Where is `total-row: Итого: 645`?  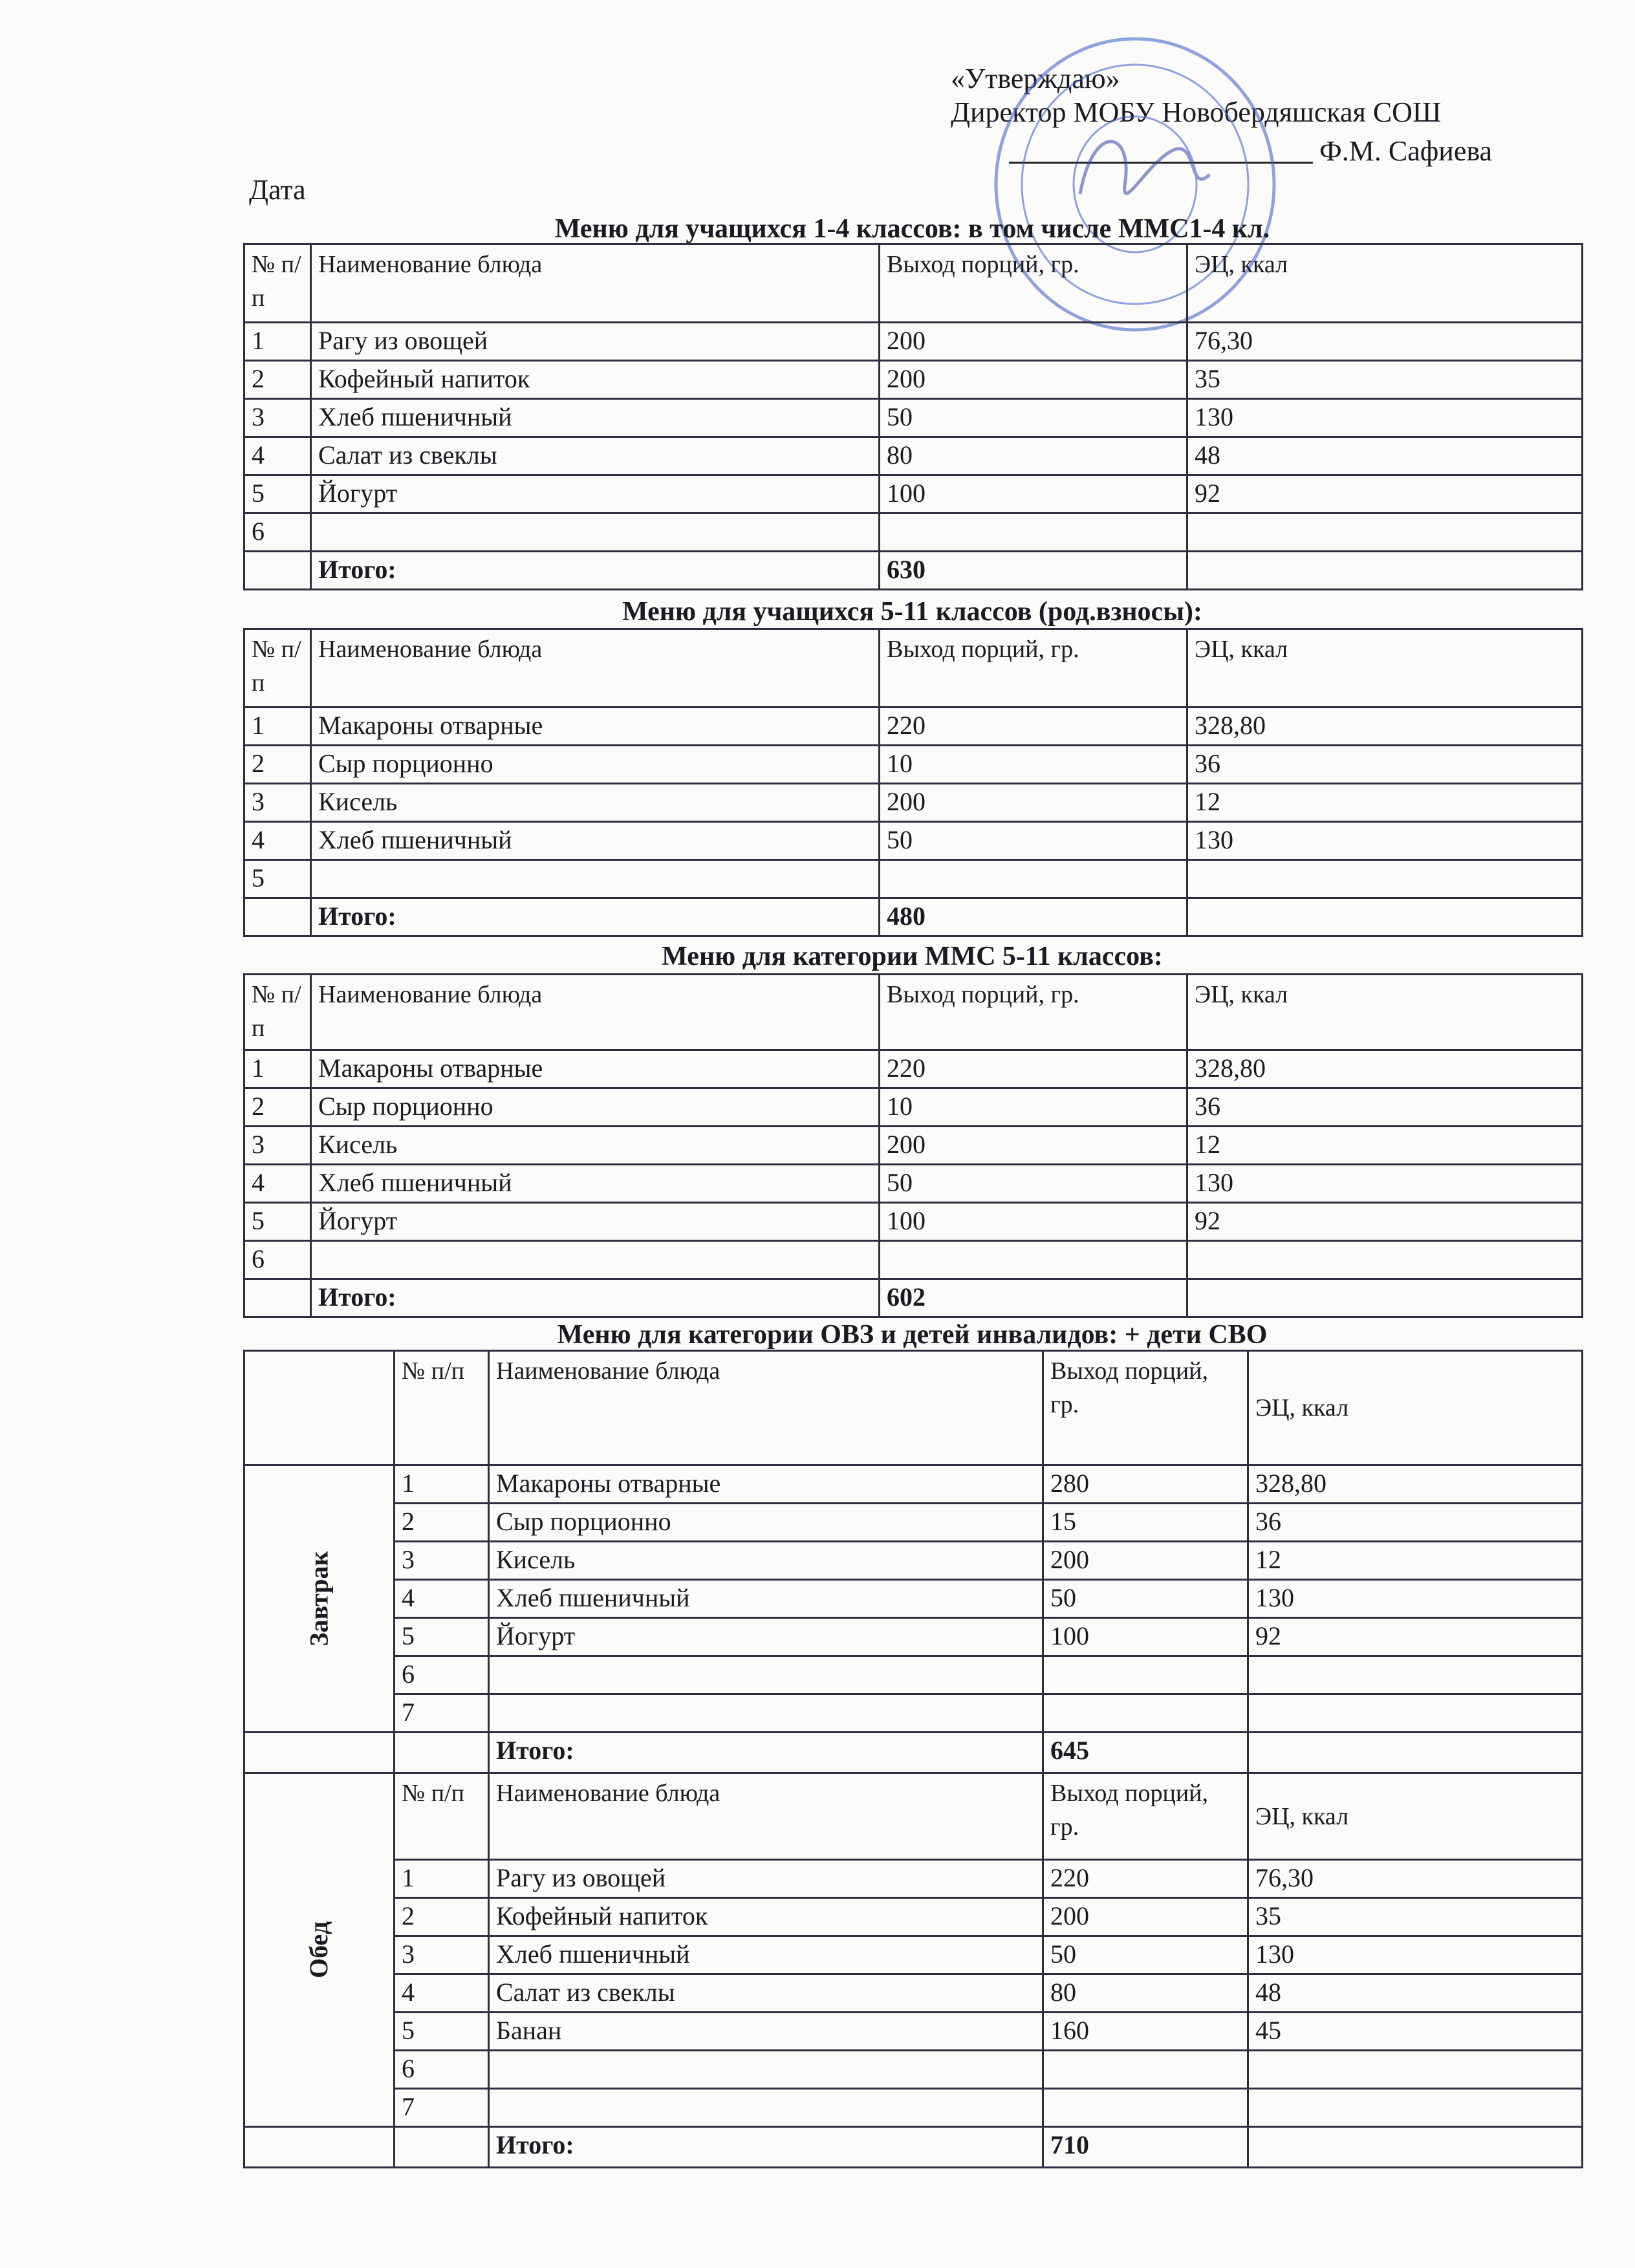 total-row: Итого: 645 is located at coordinates (913, 1752).